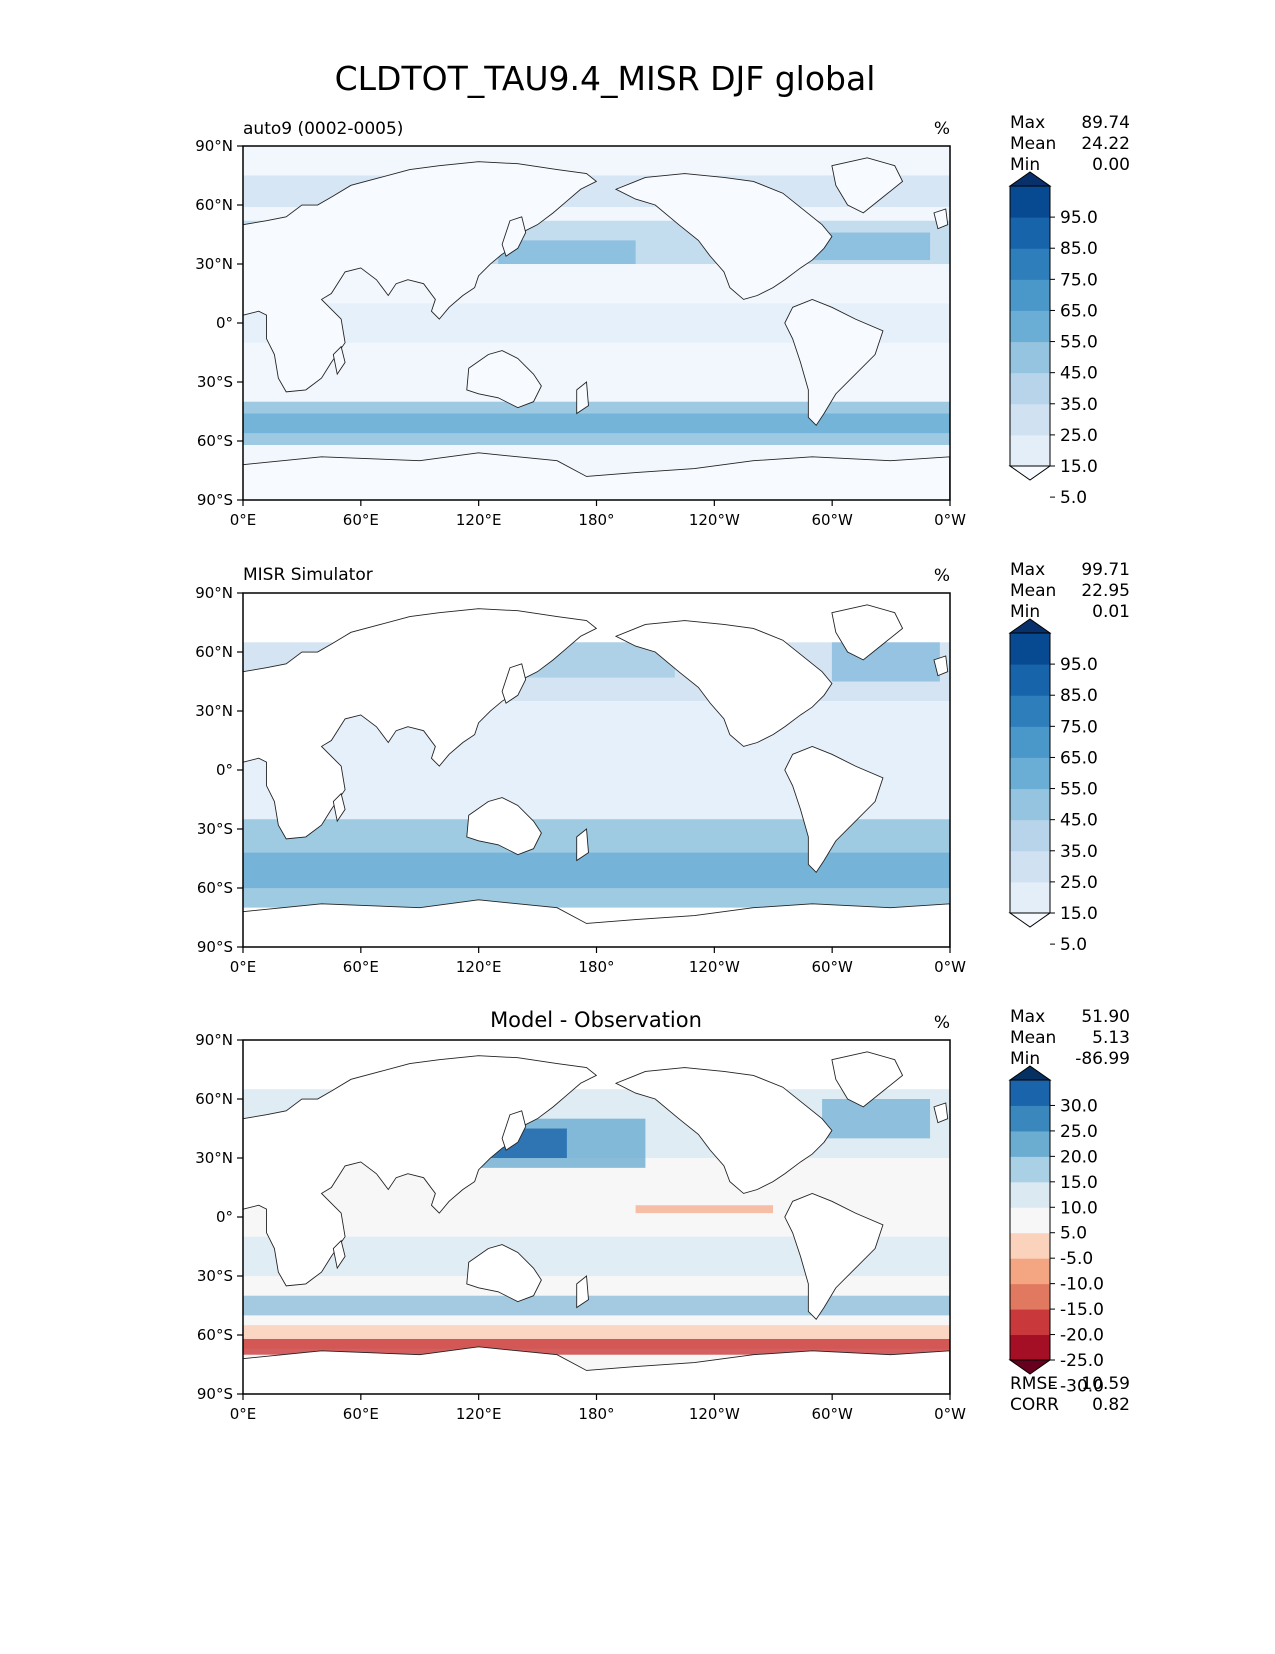 This screenshot has width=1275, height=1654. What do you see at coordinates (1082, 1336) in the screenshot?
I see `colorbar-label: -20.0` at bounding box center [1082, 1336].